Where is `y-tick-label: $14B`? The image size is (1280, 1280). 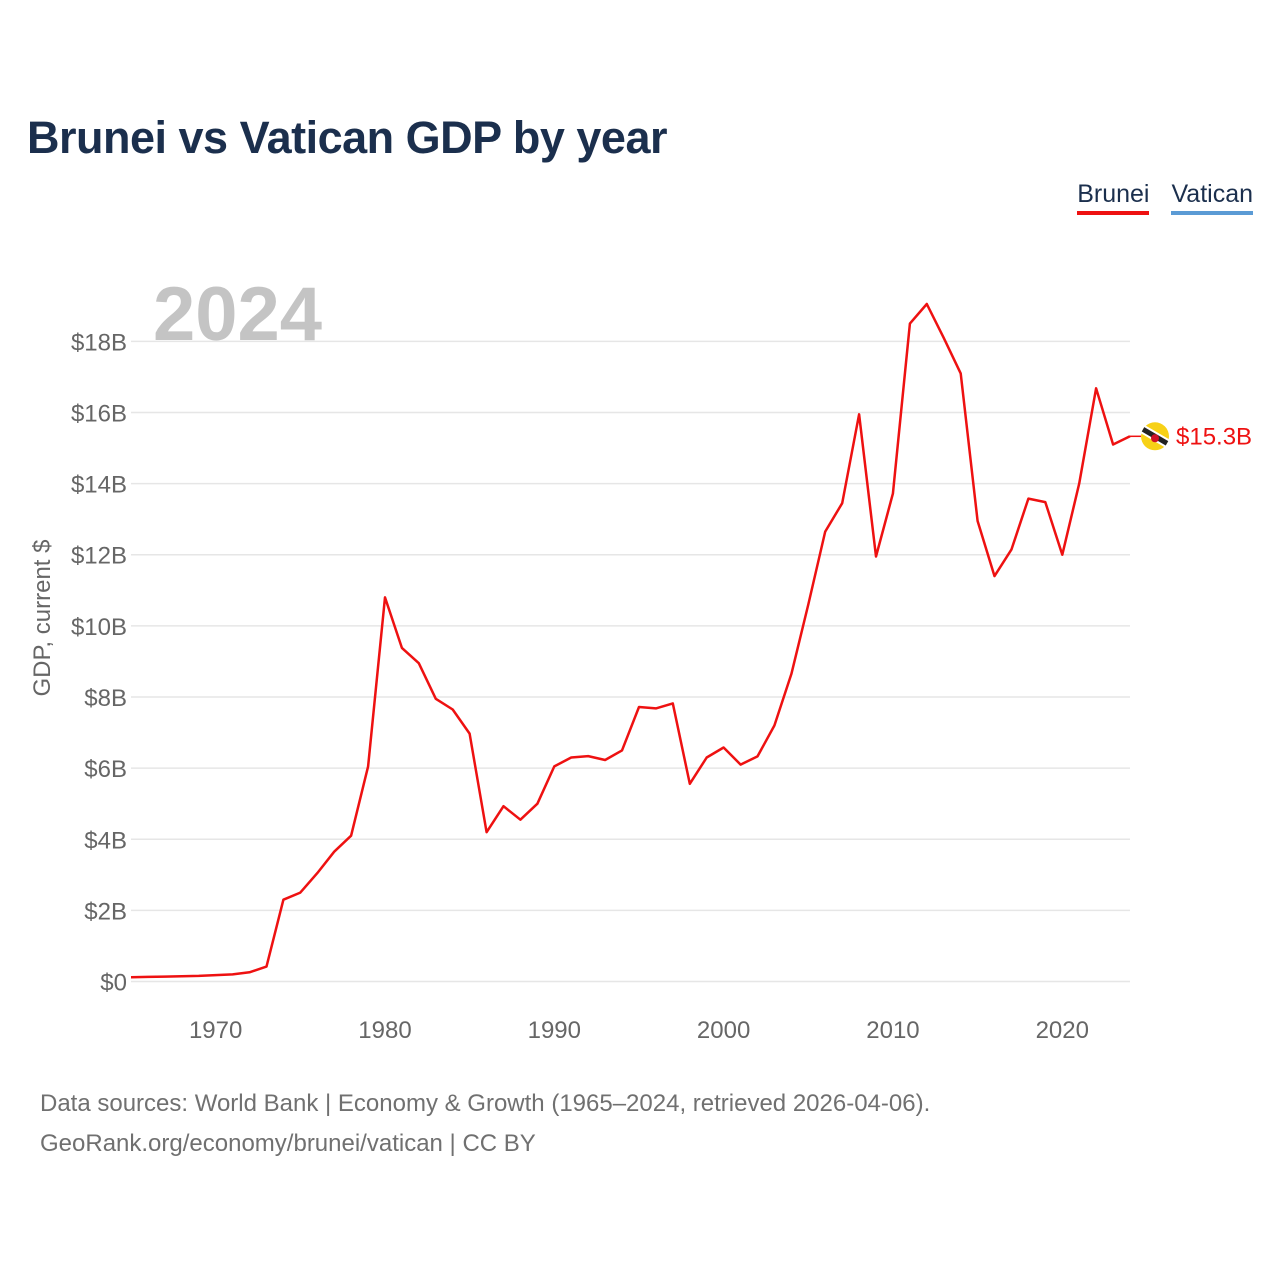 y-tick-label: $14B is located at coordinates (99, 485).